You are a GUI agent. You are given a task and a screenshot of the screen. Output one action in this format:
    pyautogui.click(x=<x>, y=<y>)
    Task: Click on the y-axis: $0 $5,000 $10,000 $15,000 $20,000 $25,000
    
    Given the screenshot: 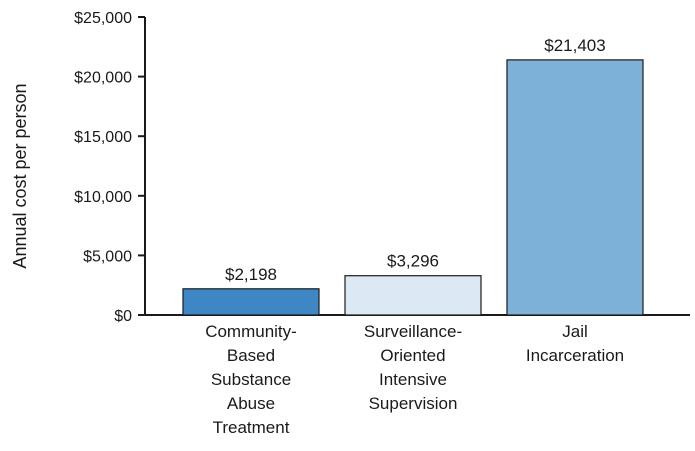 What is the action you would take?
    pyautogui.click(x=110, y=167)
    